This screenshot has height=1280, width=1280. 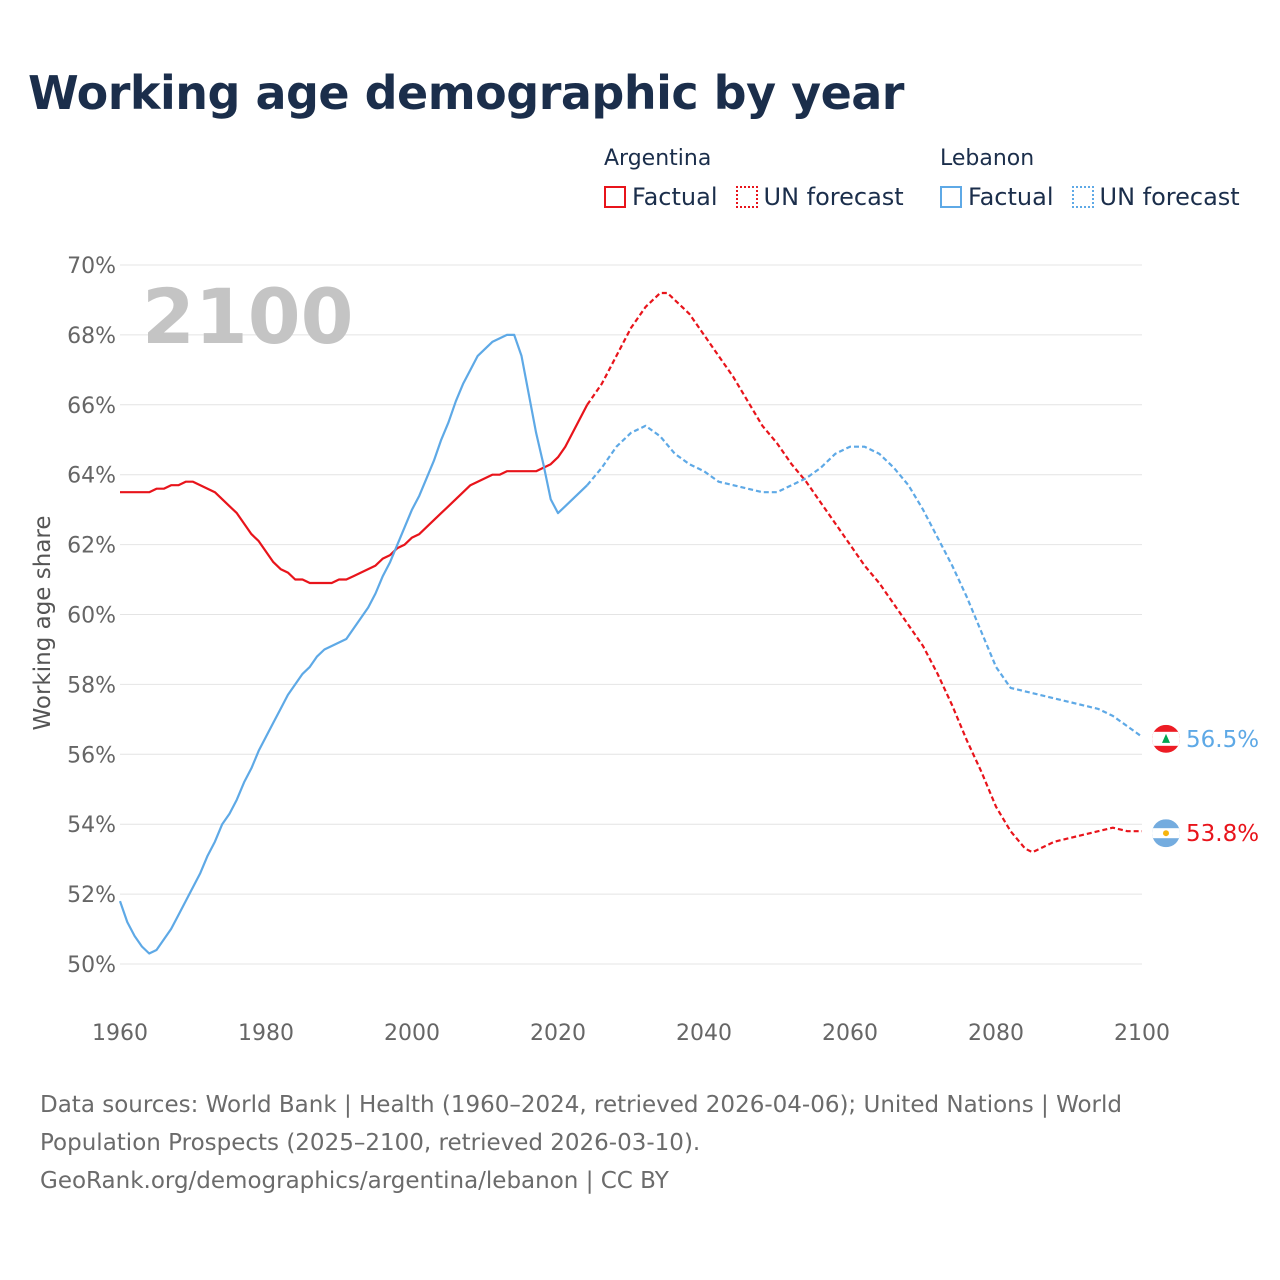 I want to click on x-tick-label: 2020, so click(x=558, y=1033).